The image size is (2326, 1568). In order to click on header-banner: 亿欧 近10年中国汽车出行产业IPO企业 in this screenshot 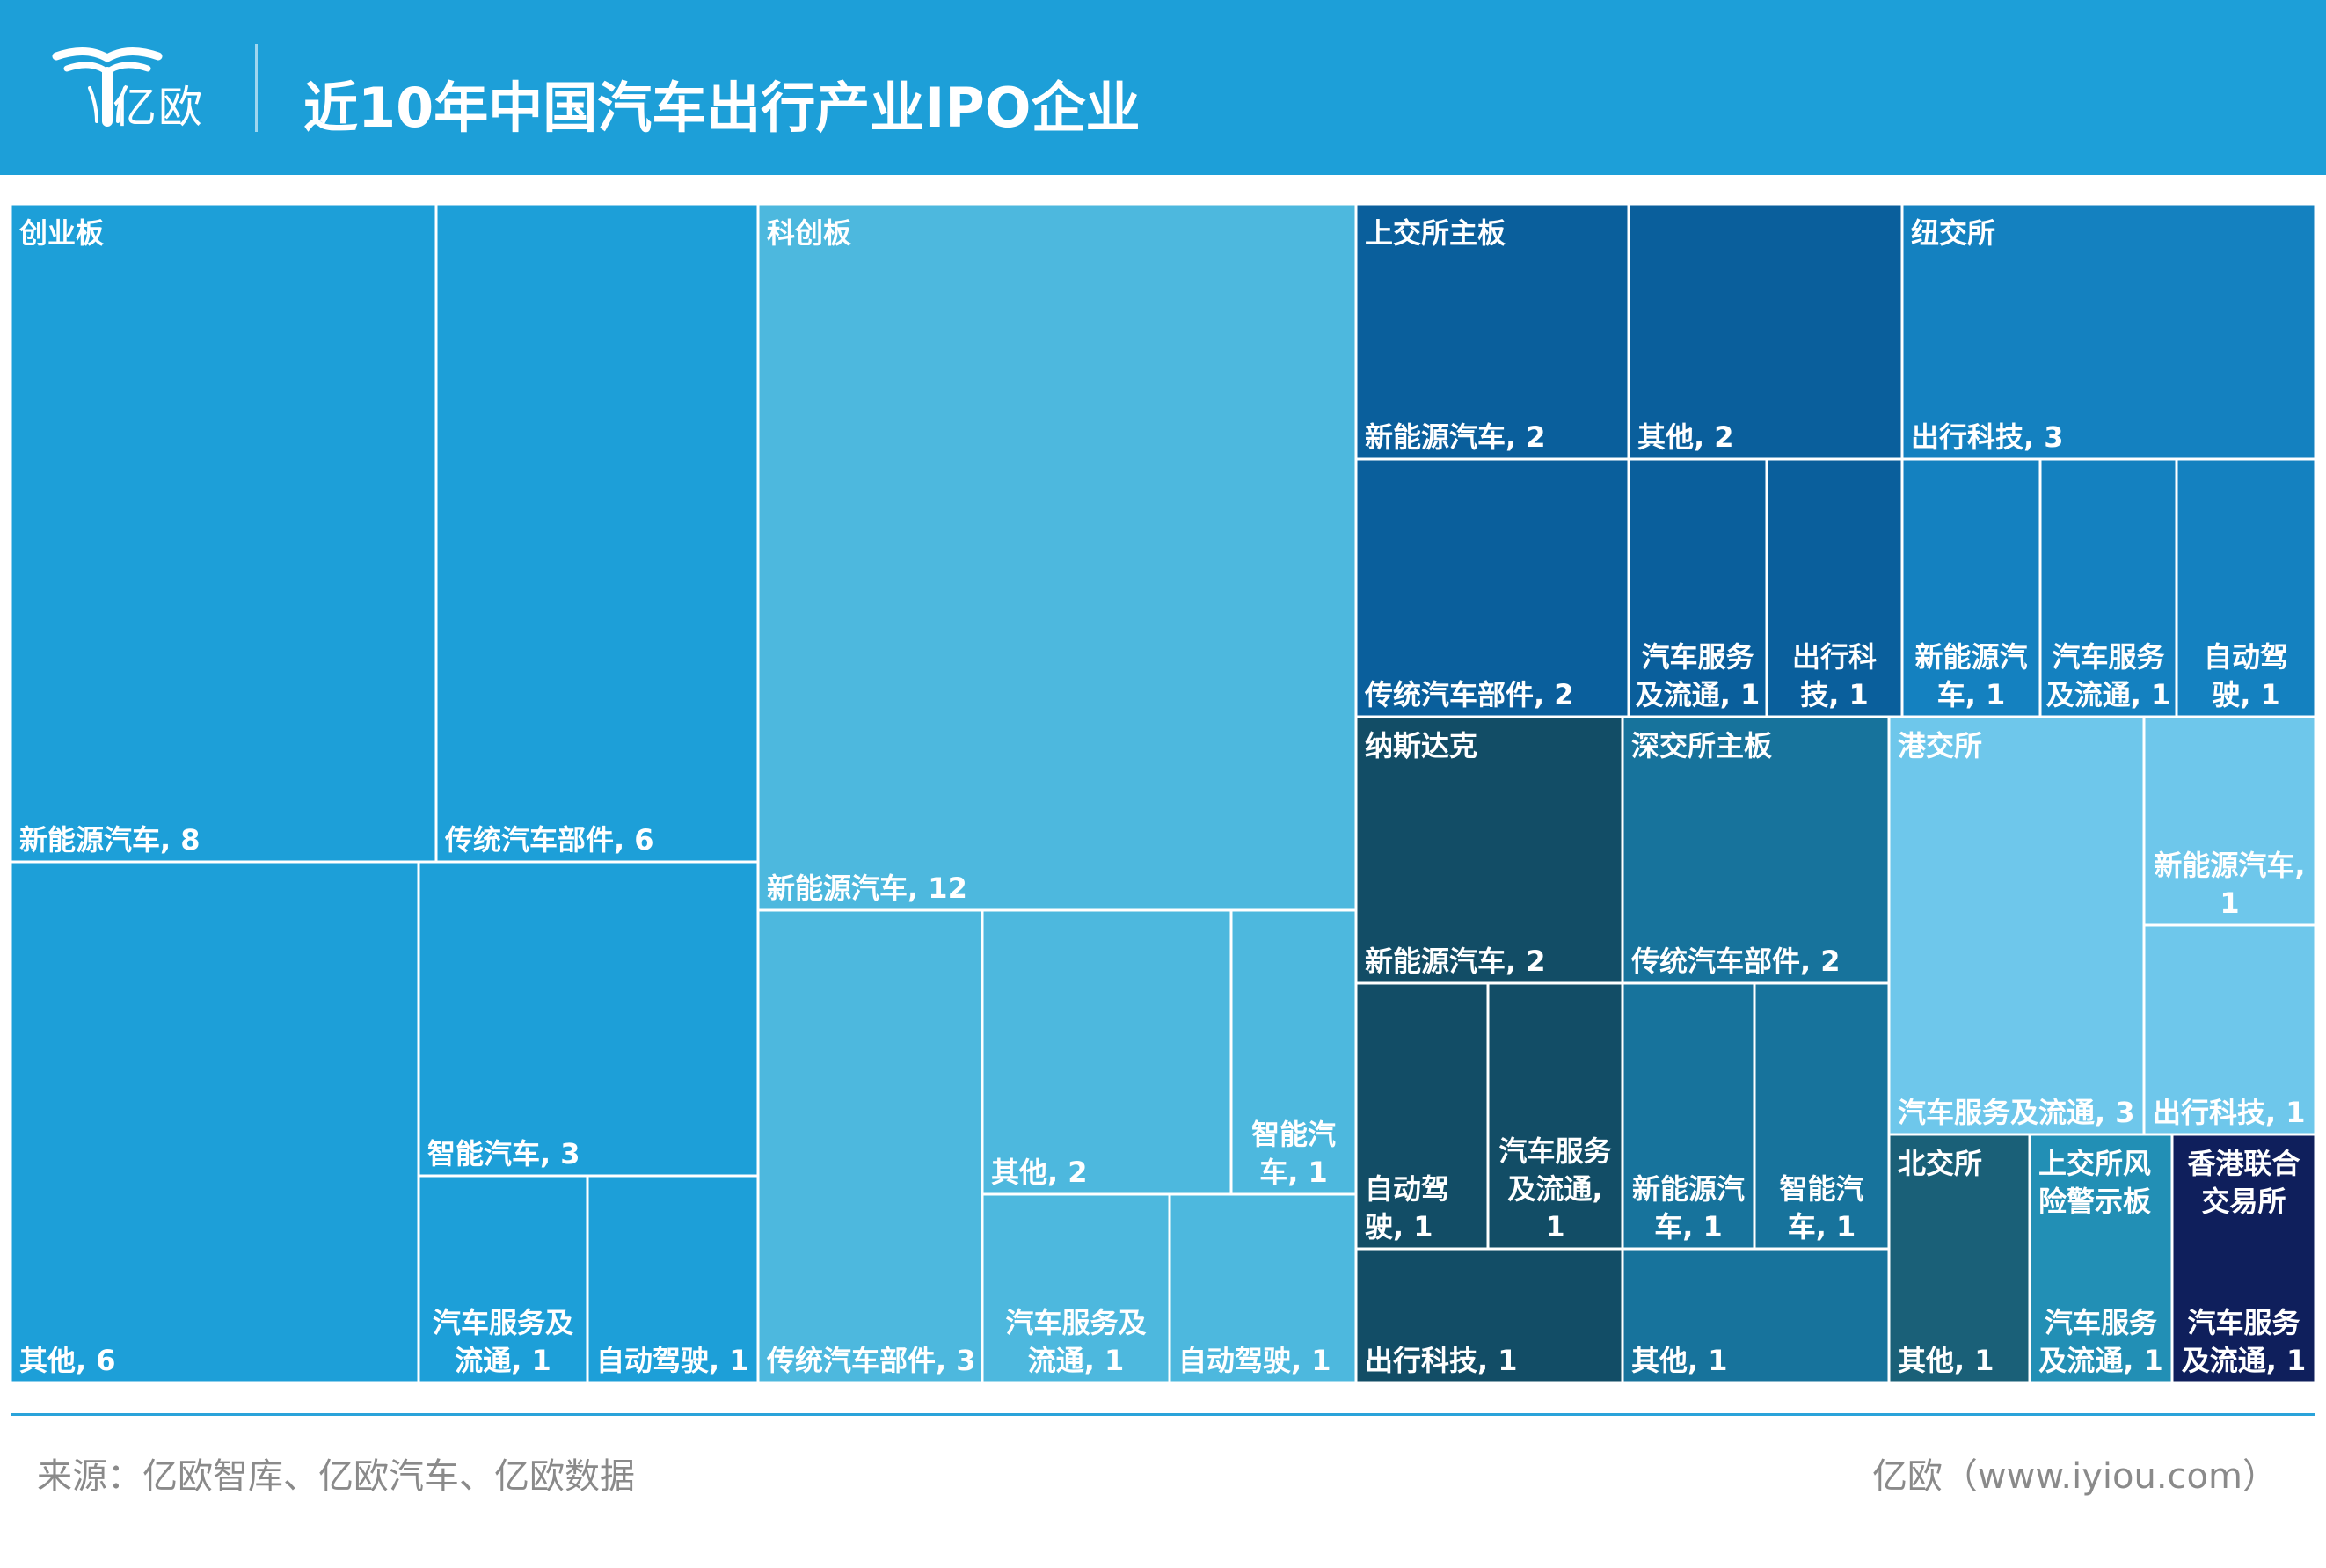, I will do `click(1163, 87)`.